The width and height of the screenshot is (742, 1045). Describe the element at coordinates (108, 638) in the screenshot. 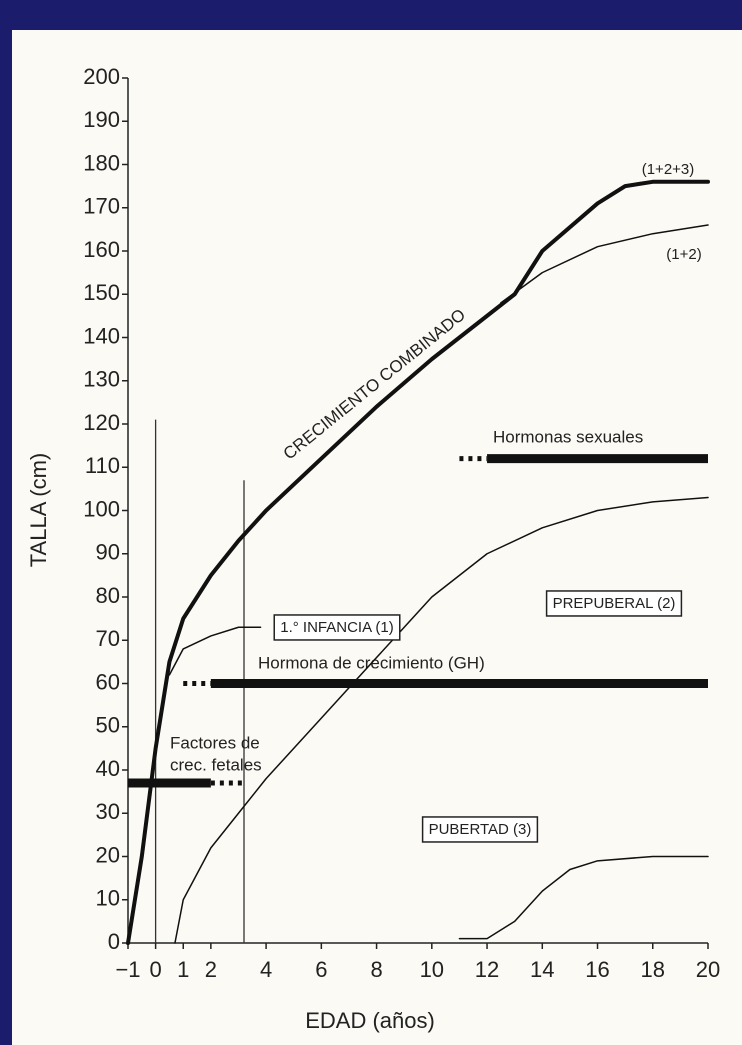

I see `y-tick-label: 70` at that location.